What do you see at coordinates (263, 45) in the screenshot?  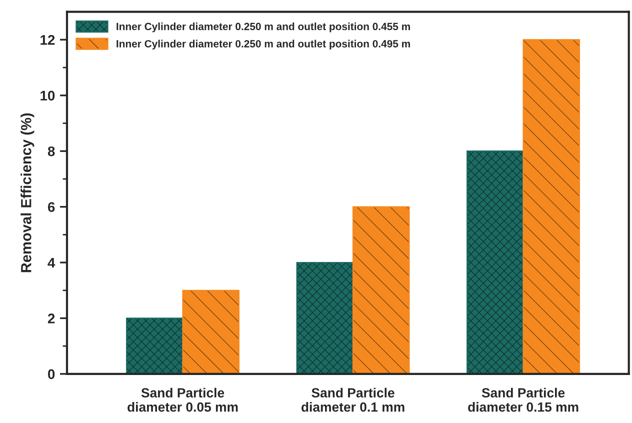 I see `legend-label: Inner Cylinder diameter 0.250 m and outlet position 0.495 m` at bounding box center [263, 45].